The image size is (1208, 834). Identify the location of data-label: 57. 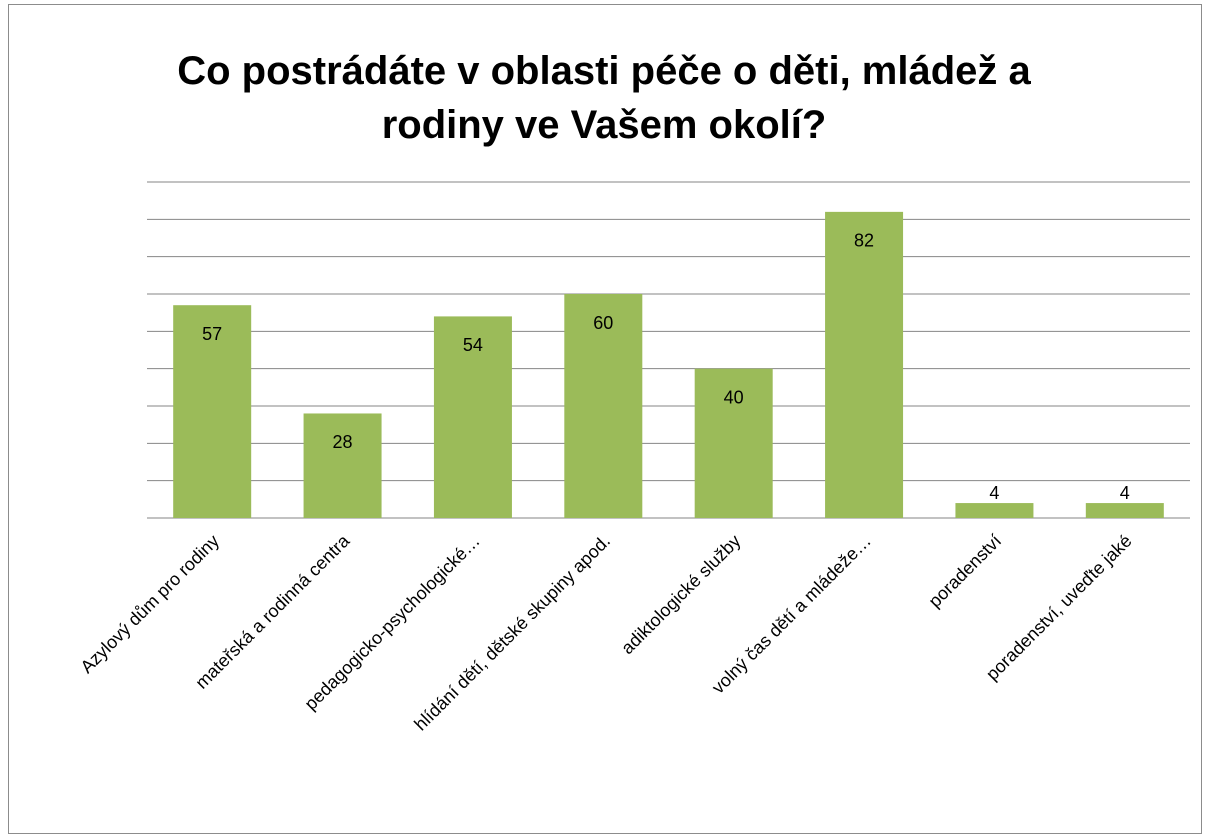
(212, 334).